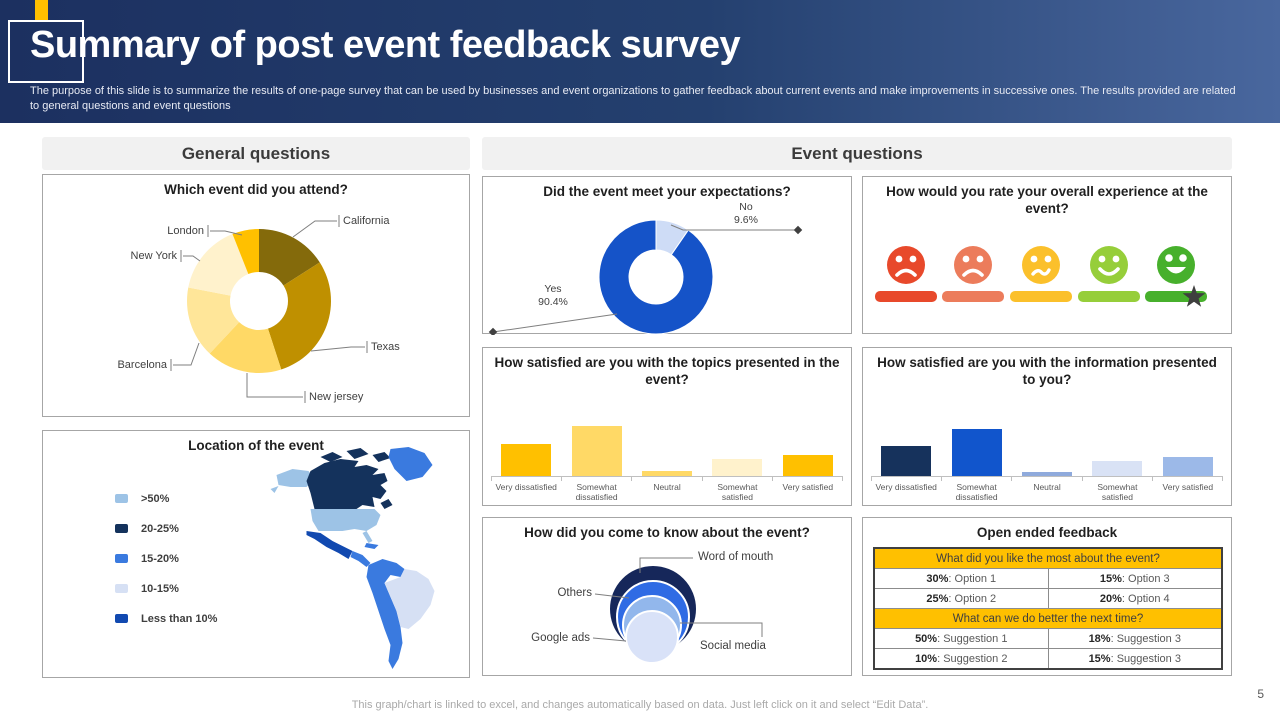 This screenshot has width=1280, height=720. What do you see at coordinates (1041, 265) in the screenshot?
I see `emoji-neutral-icon` at bounding box center [1041, 265].